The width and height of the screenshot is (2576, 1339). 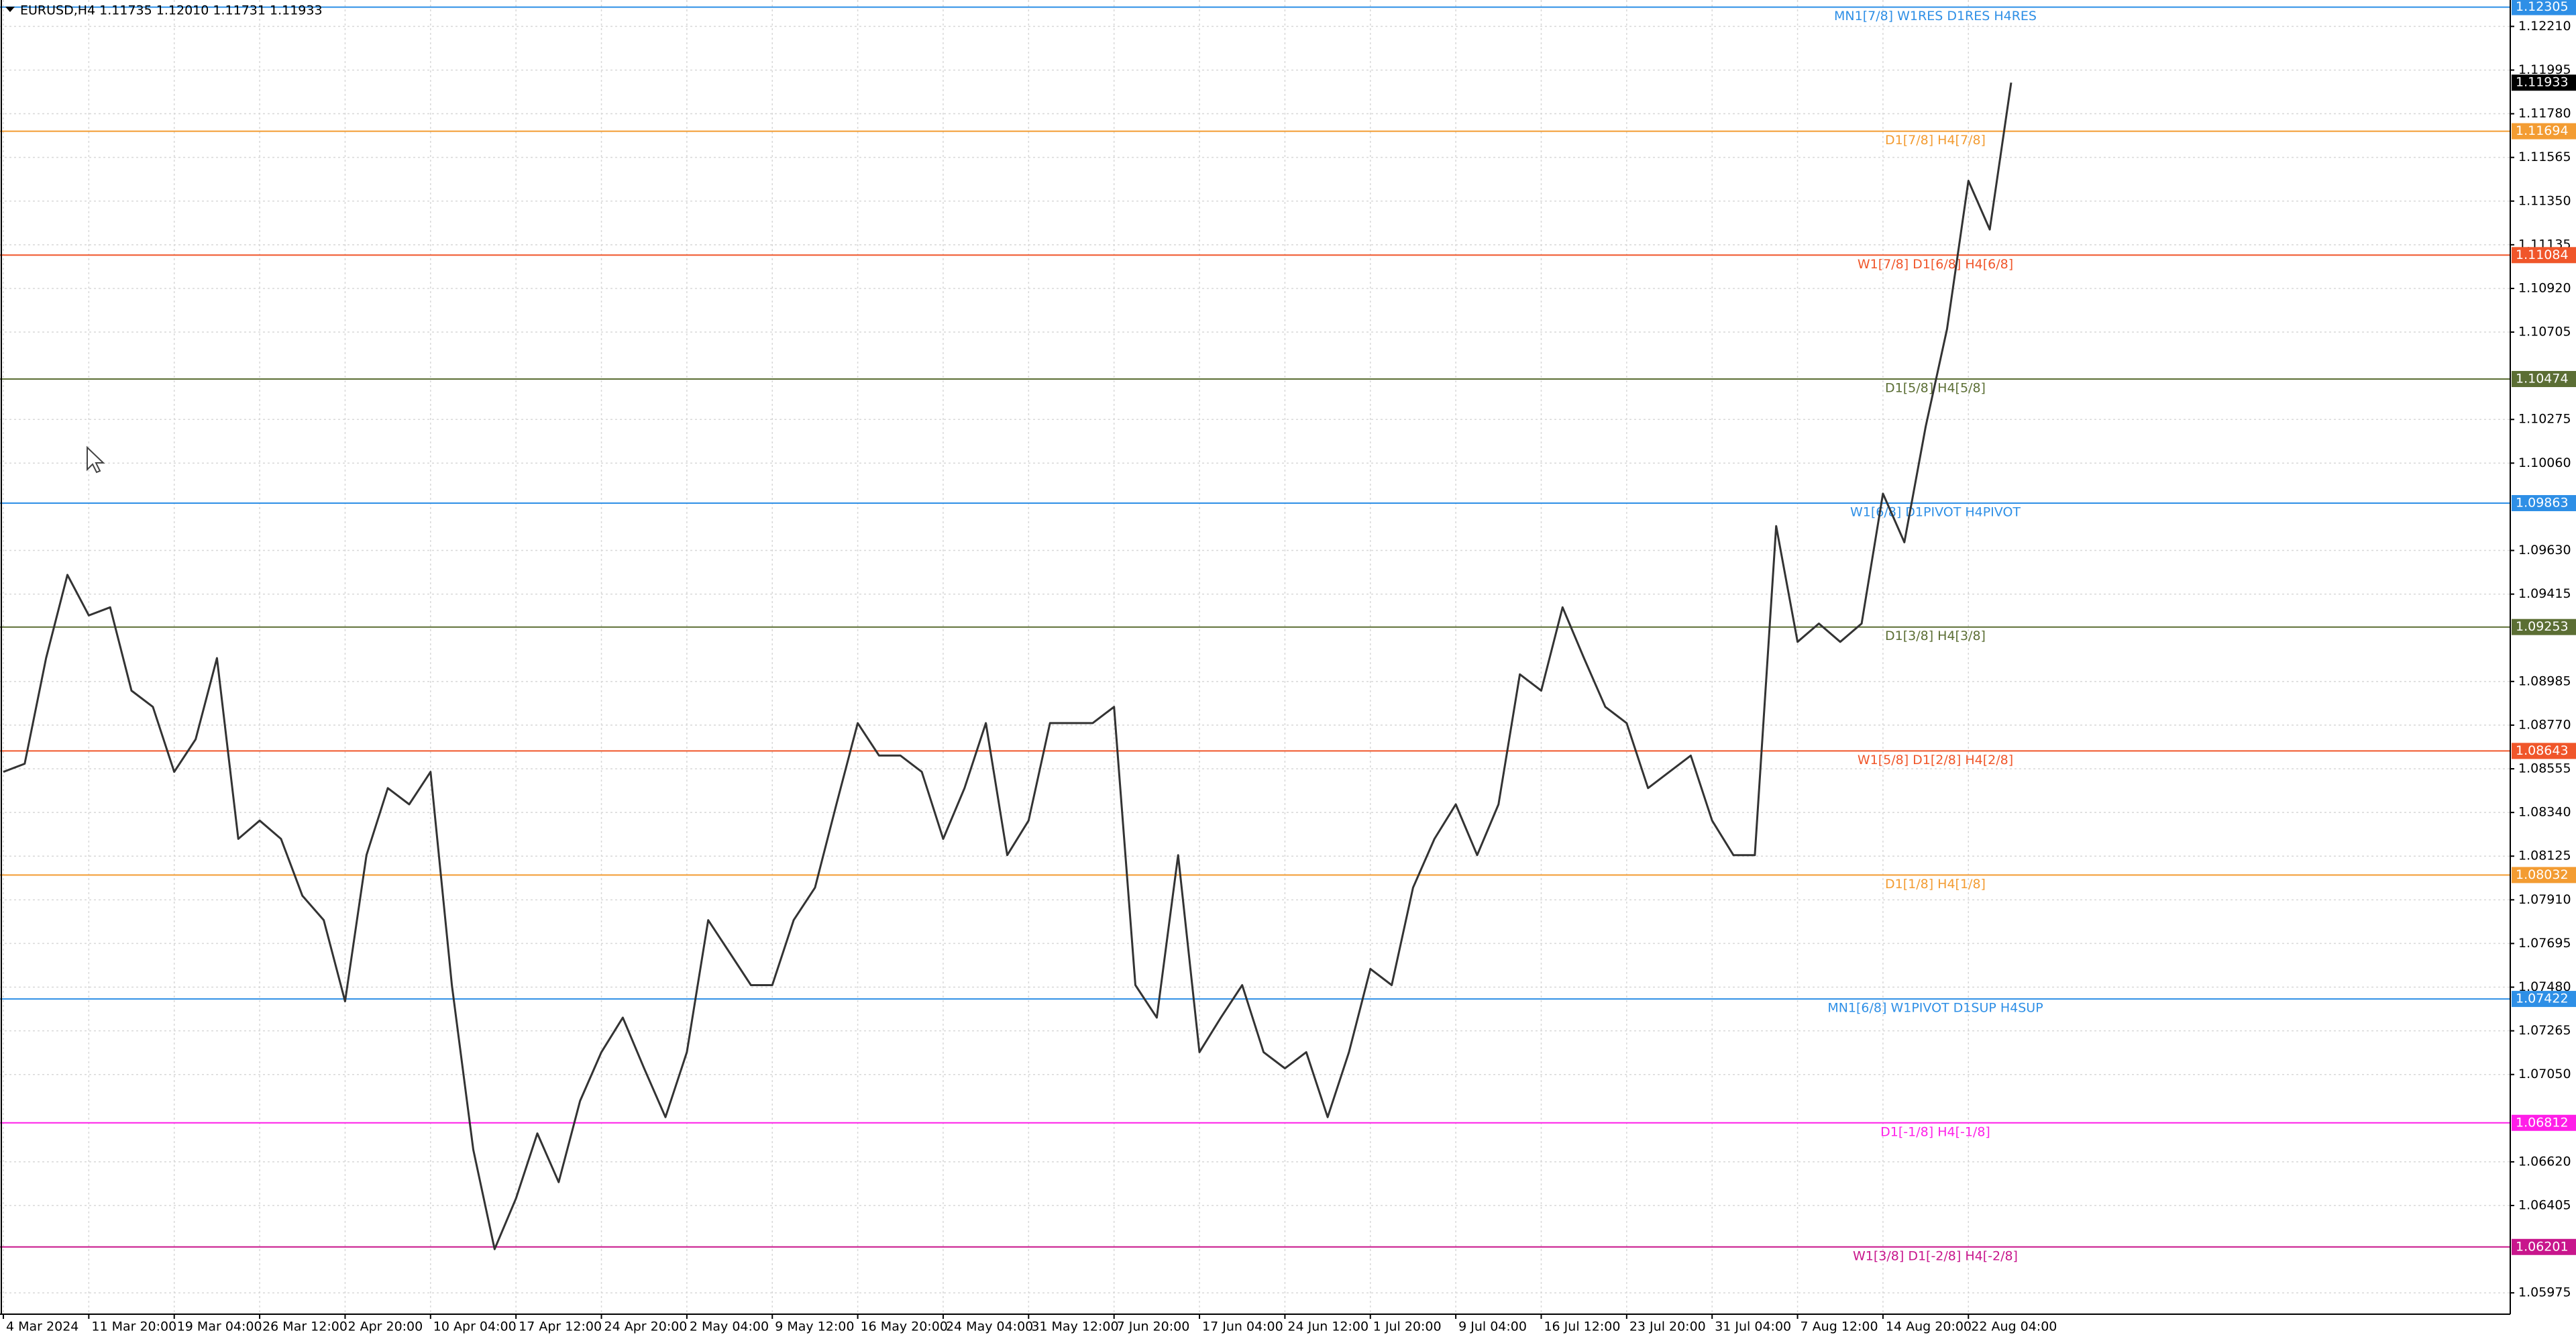 I want to click on y-tick-label: 1.10060, so click(x=2544, y=463).